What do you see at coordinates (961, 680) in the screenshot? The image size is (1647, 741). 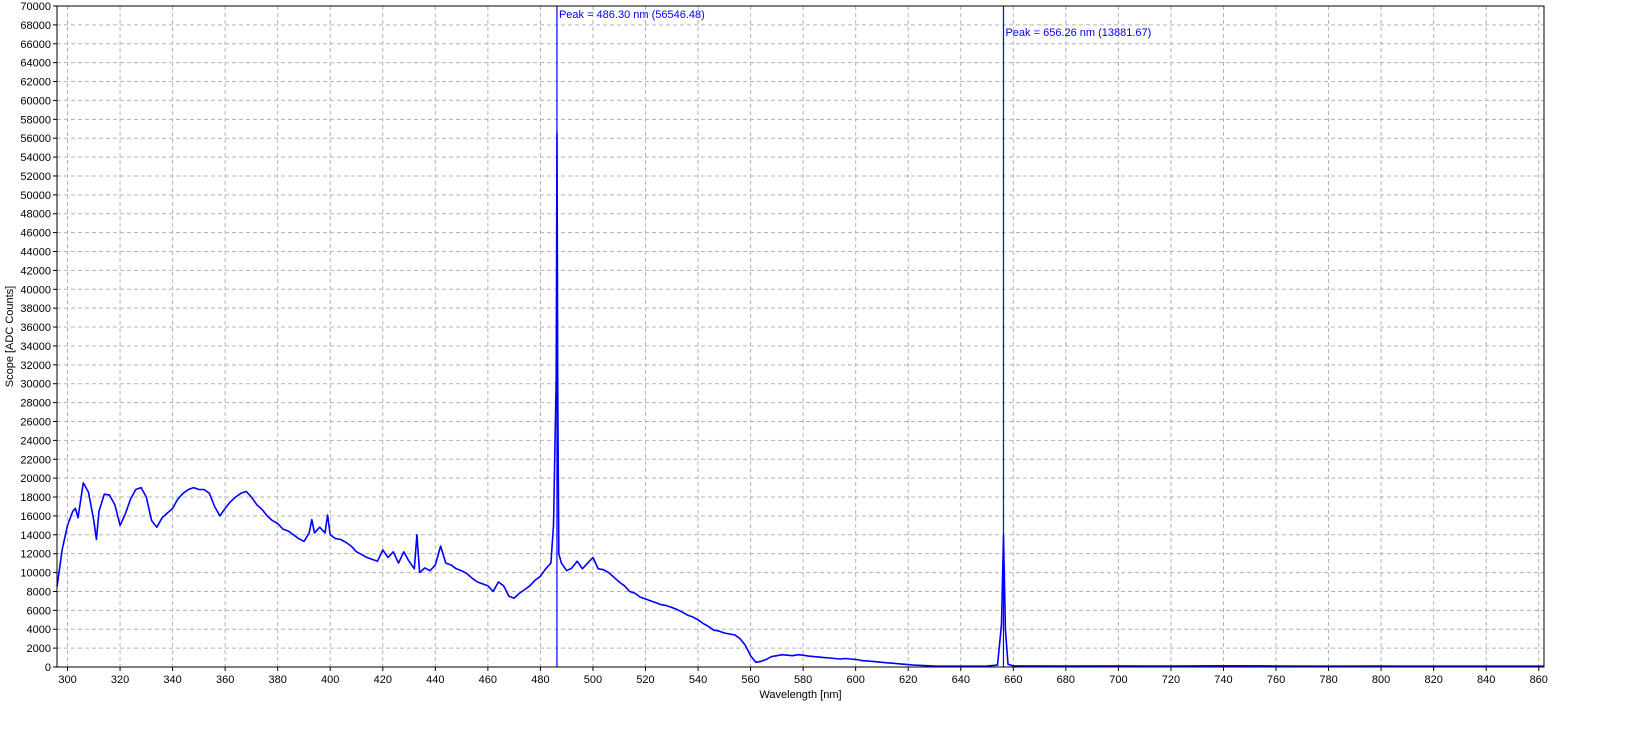 I see `x-tick-label: 640` at bounding box center [961, 680].